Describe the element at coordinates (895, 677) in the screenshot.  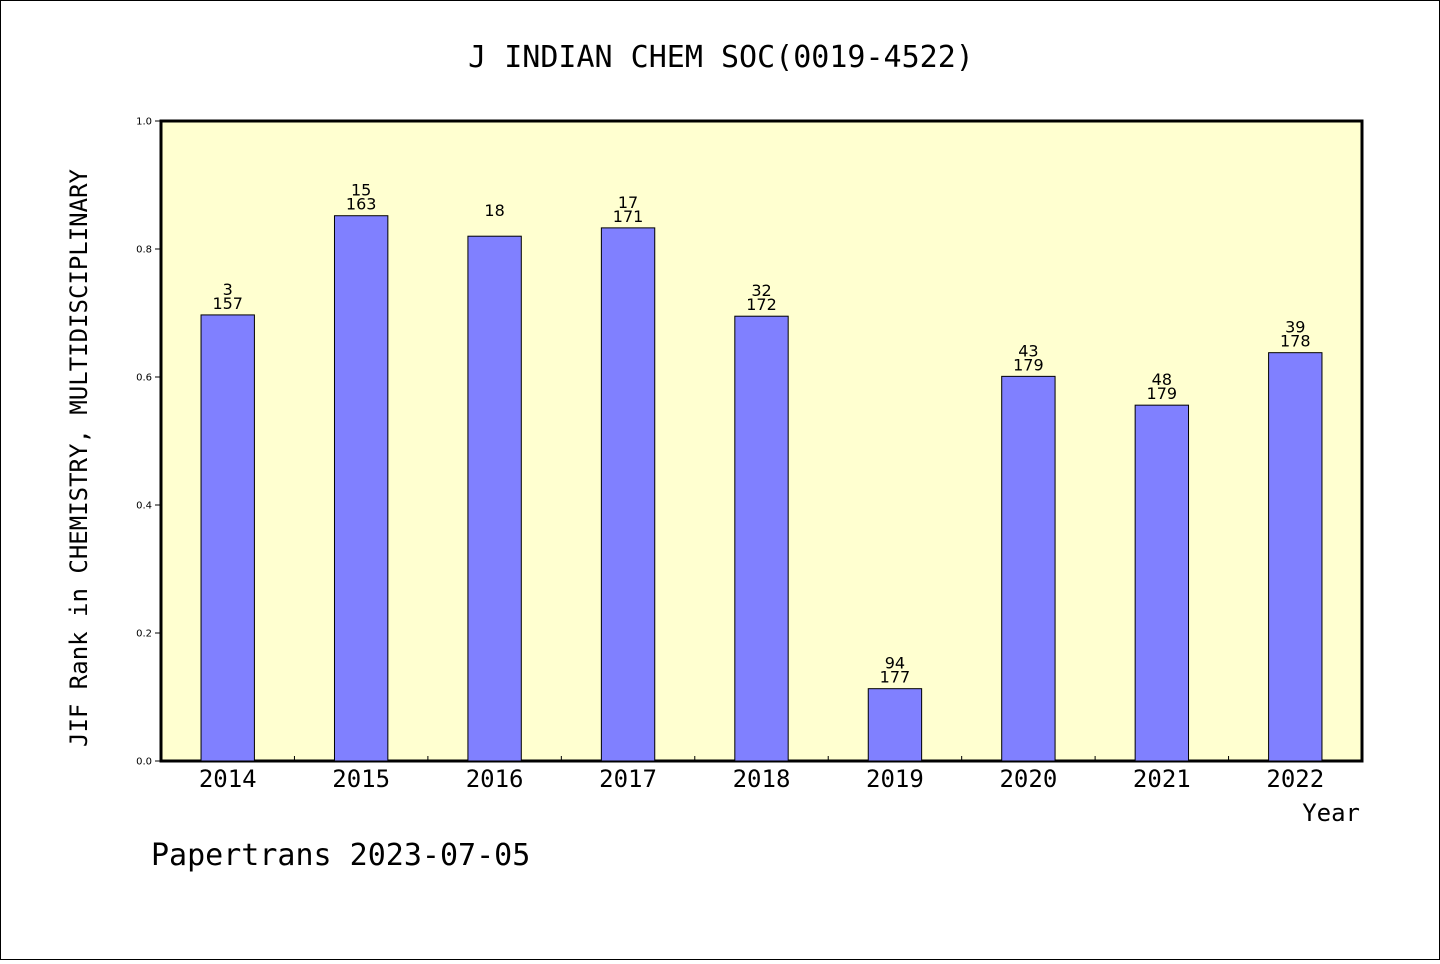
I see `bar-label-total-2019: 177` at that location.